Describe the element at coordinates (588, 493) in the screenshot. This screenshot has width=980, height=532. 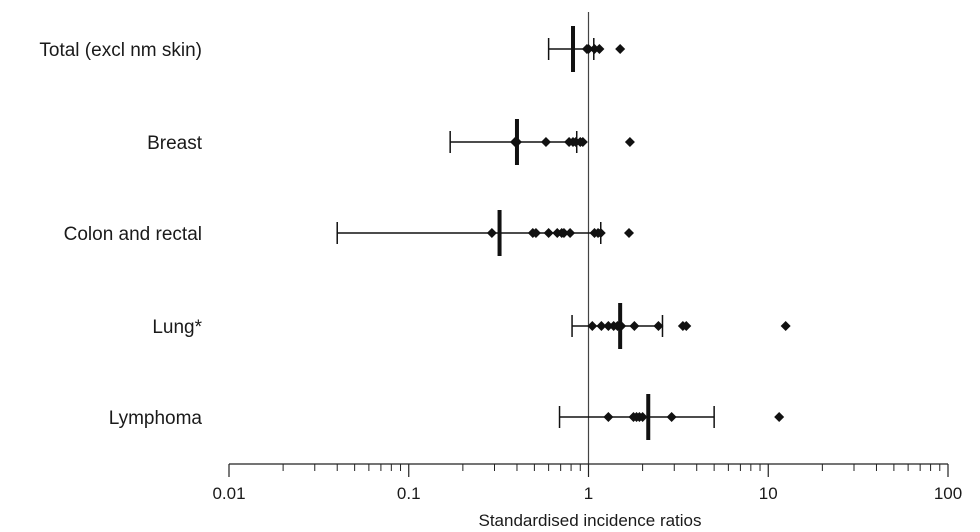
I see `tick-label: 1` at that location.